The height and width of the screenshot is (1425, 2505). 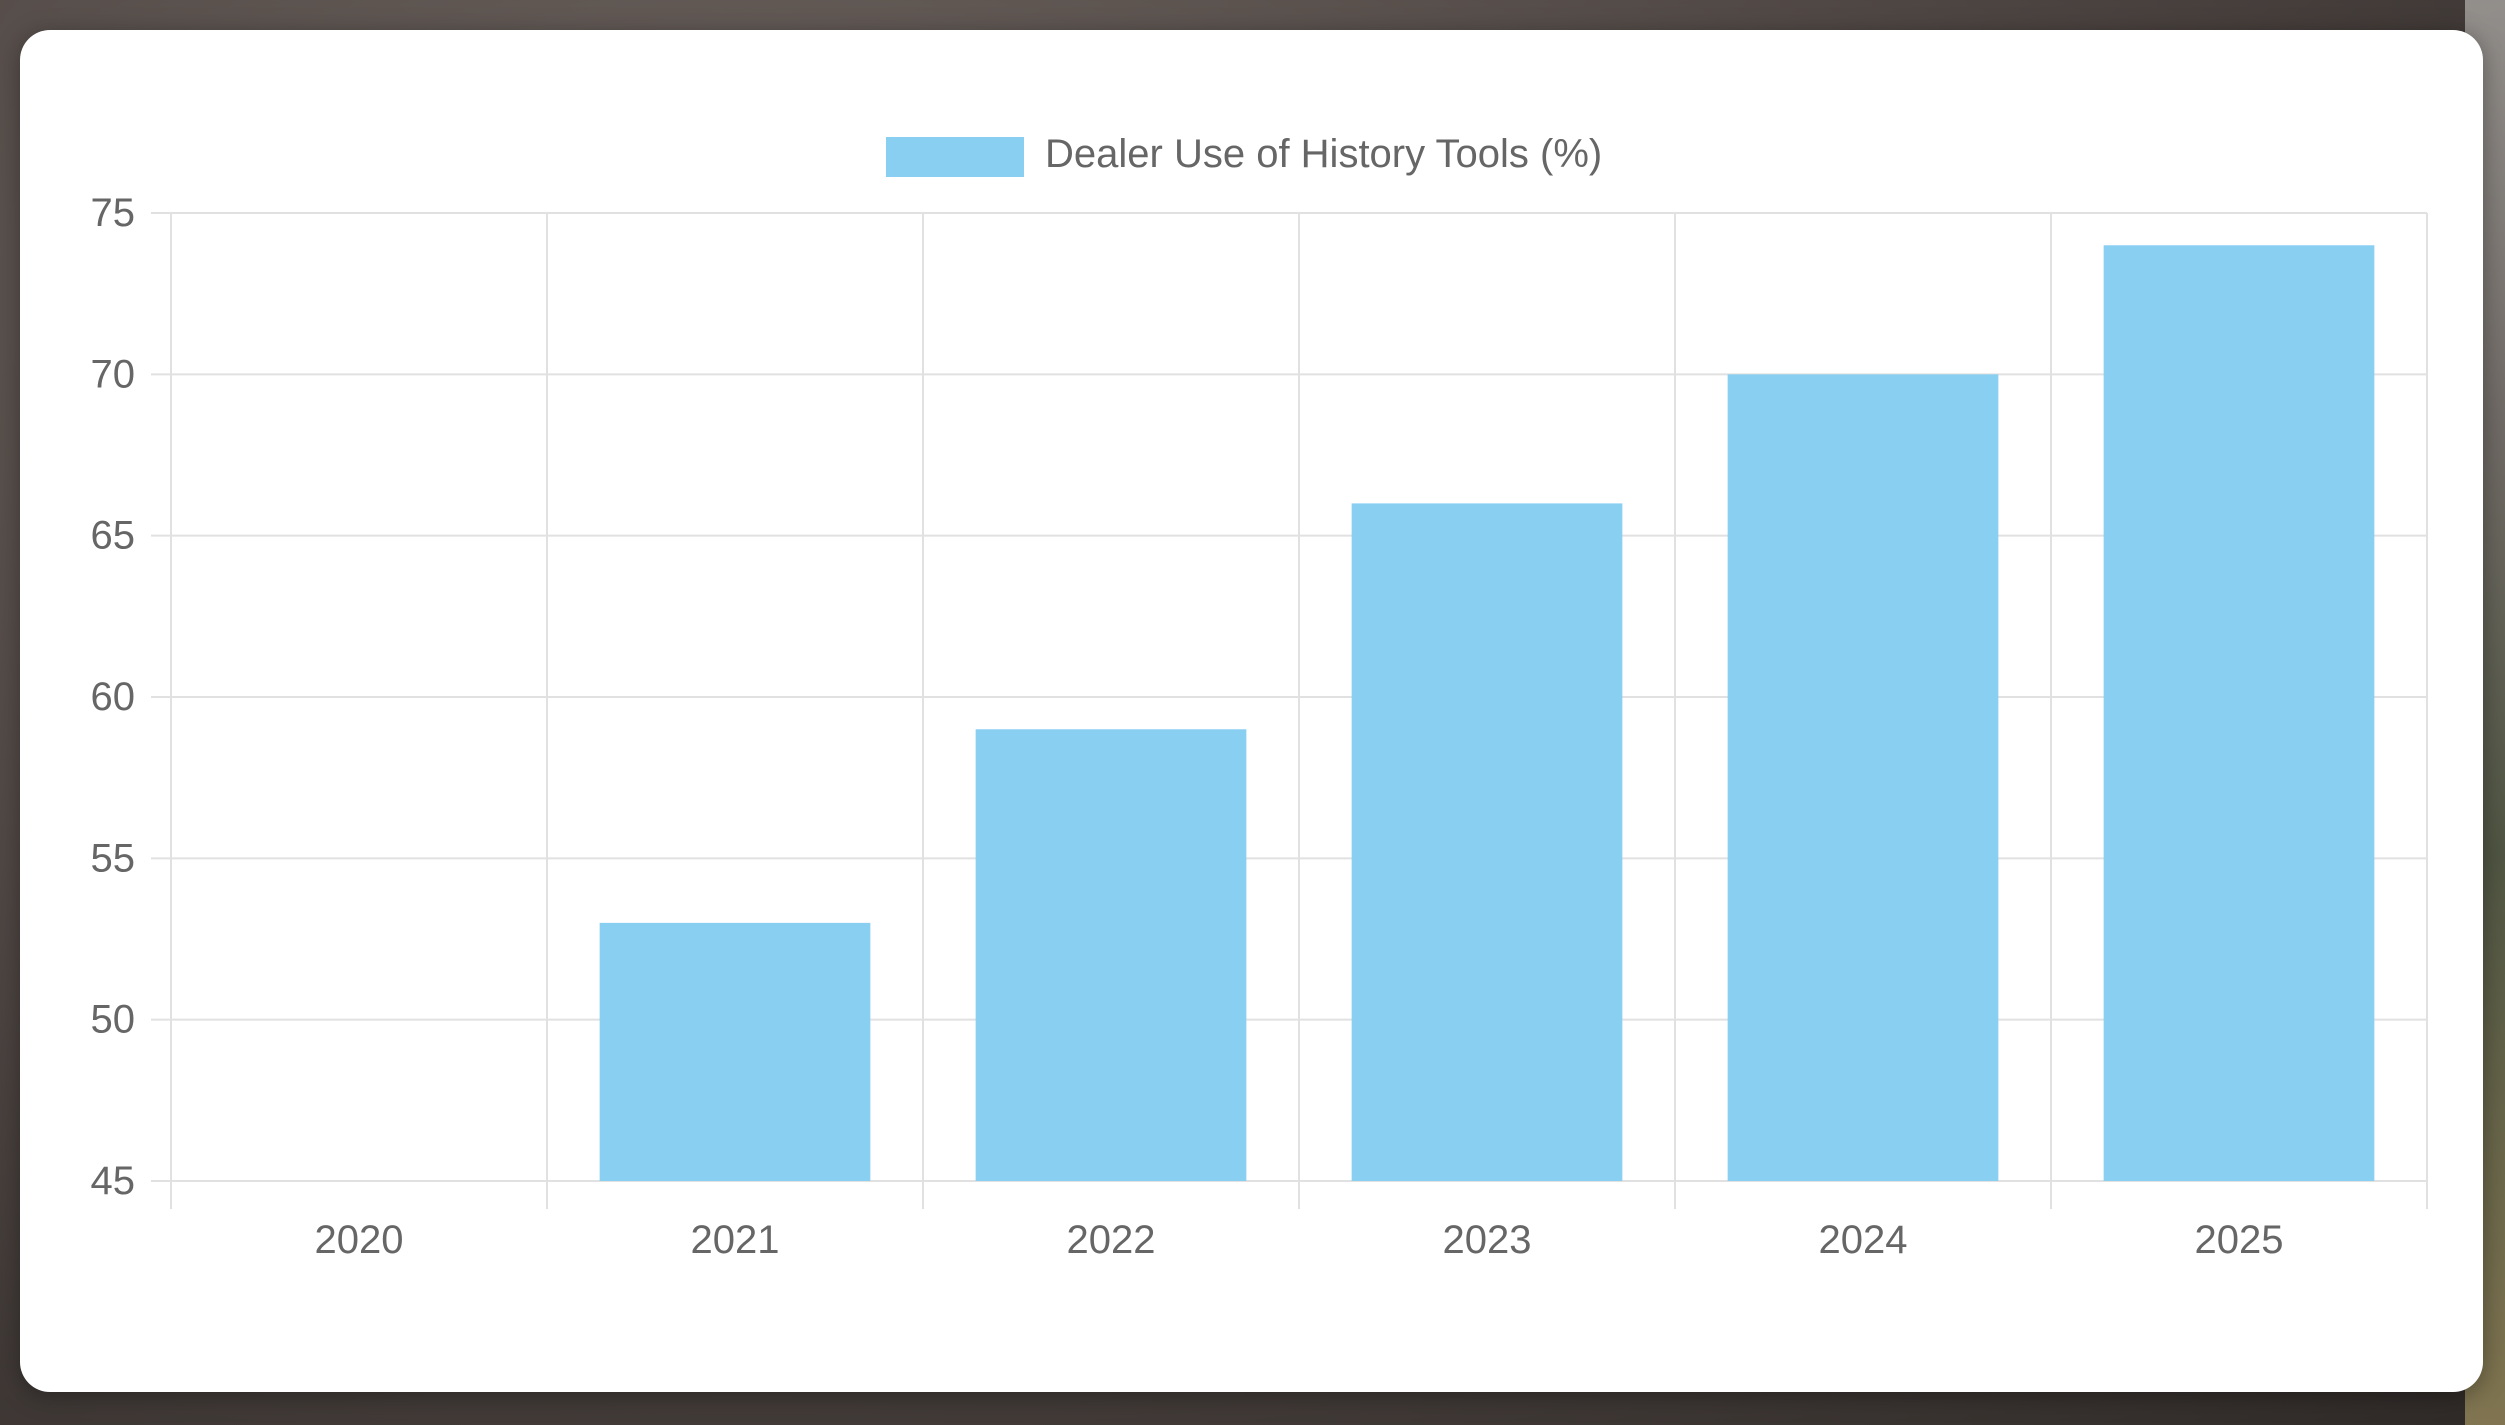 I want to click on y-tick-label: 70, so click(x=113, y=374).